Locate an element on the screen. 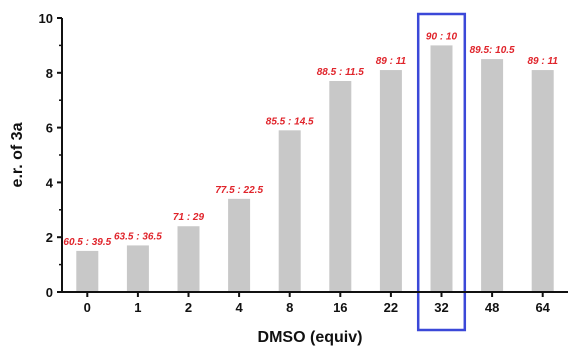 The width and height of the screenshot is (570, 346). x-tick-label: 4 is located at coordinates (239, 307).